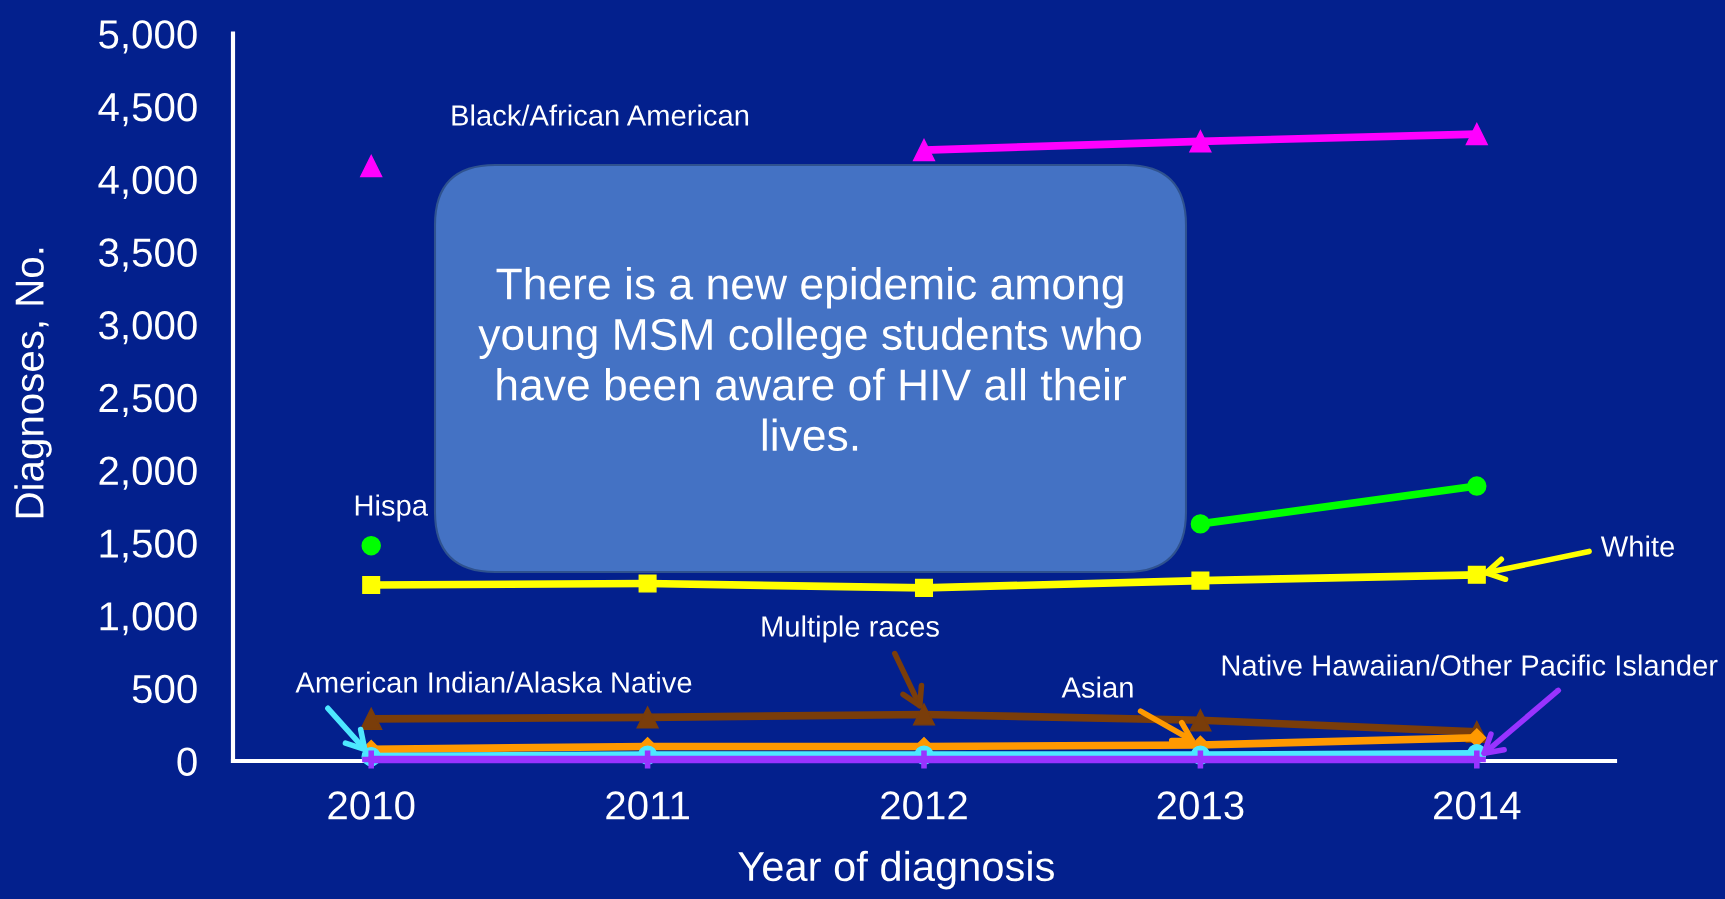 The width and height of the screenshot is (1725, 899). I want to click on text: Native Hawaiian/Other Pacific Islander, so click(1470, 665).